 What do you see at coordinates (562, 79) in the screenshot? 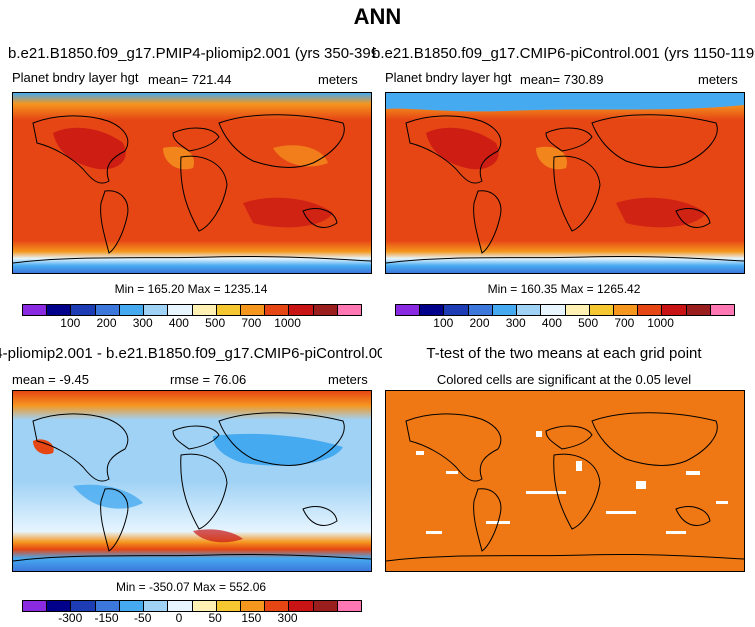
I see `mean-label-top-right: mean= 730.89` at bounding box center [562, 79].